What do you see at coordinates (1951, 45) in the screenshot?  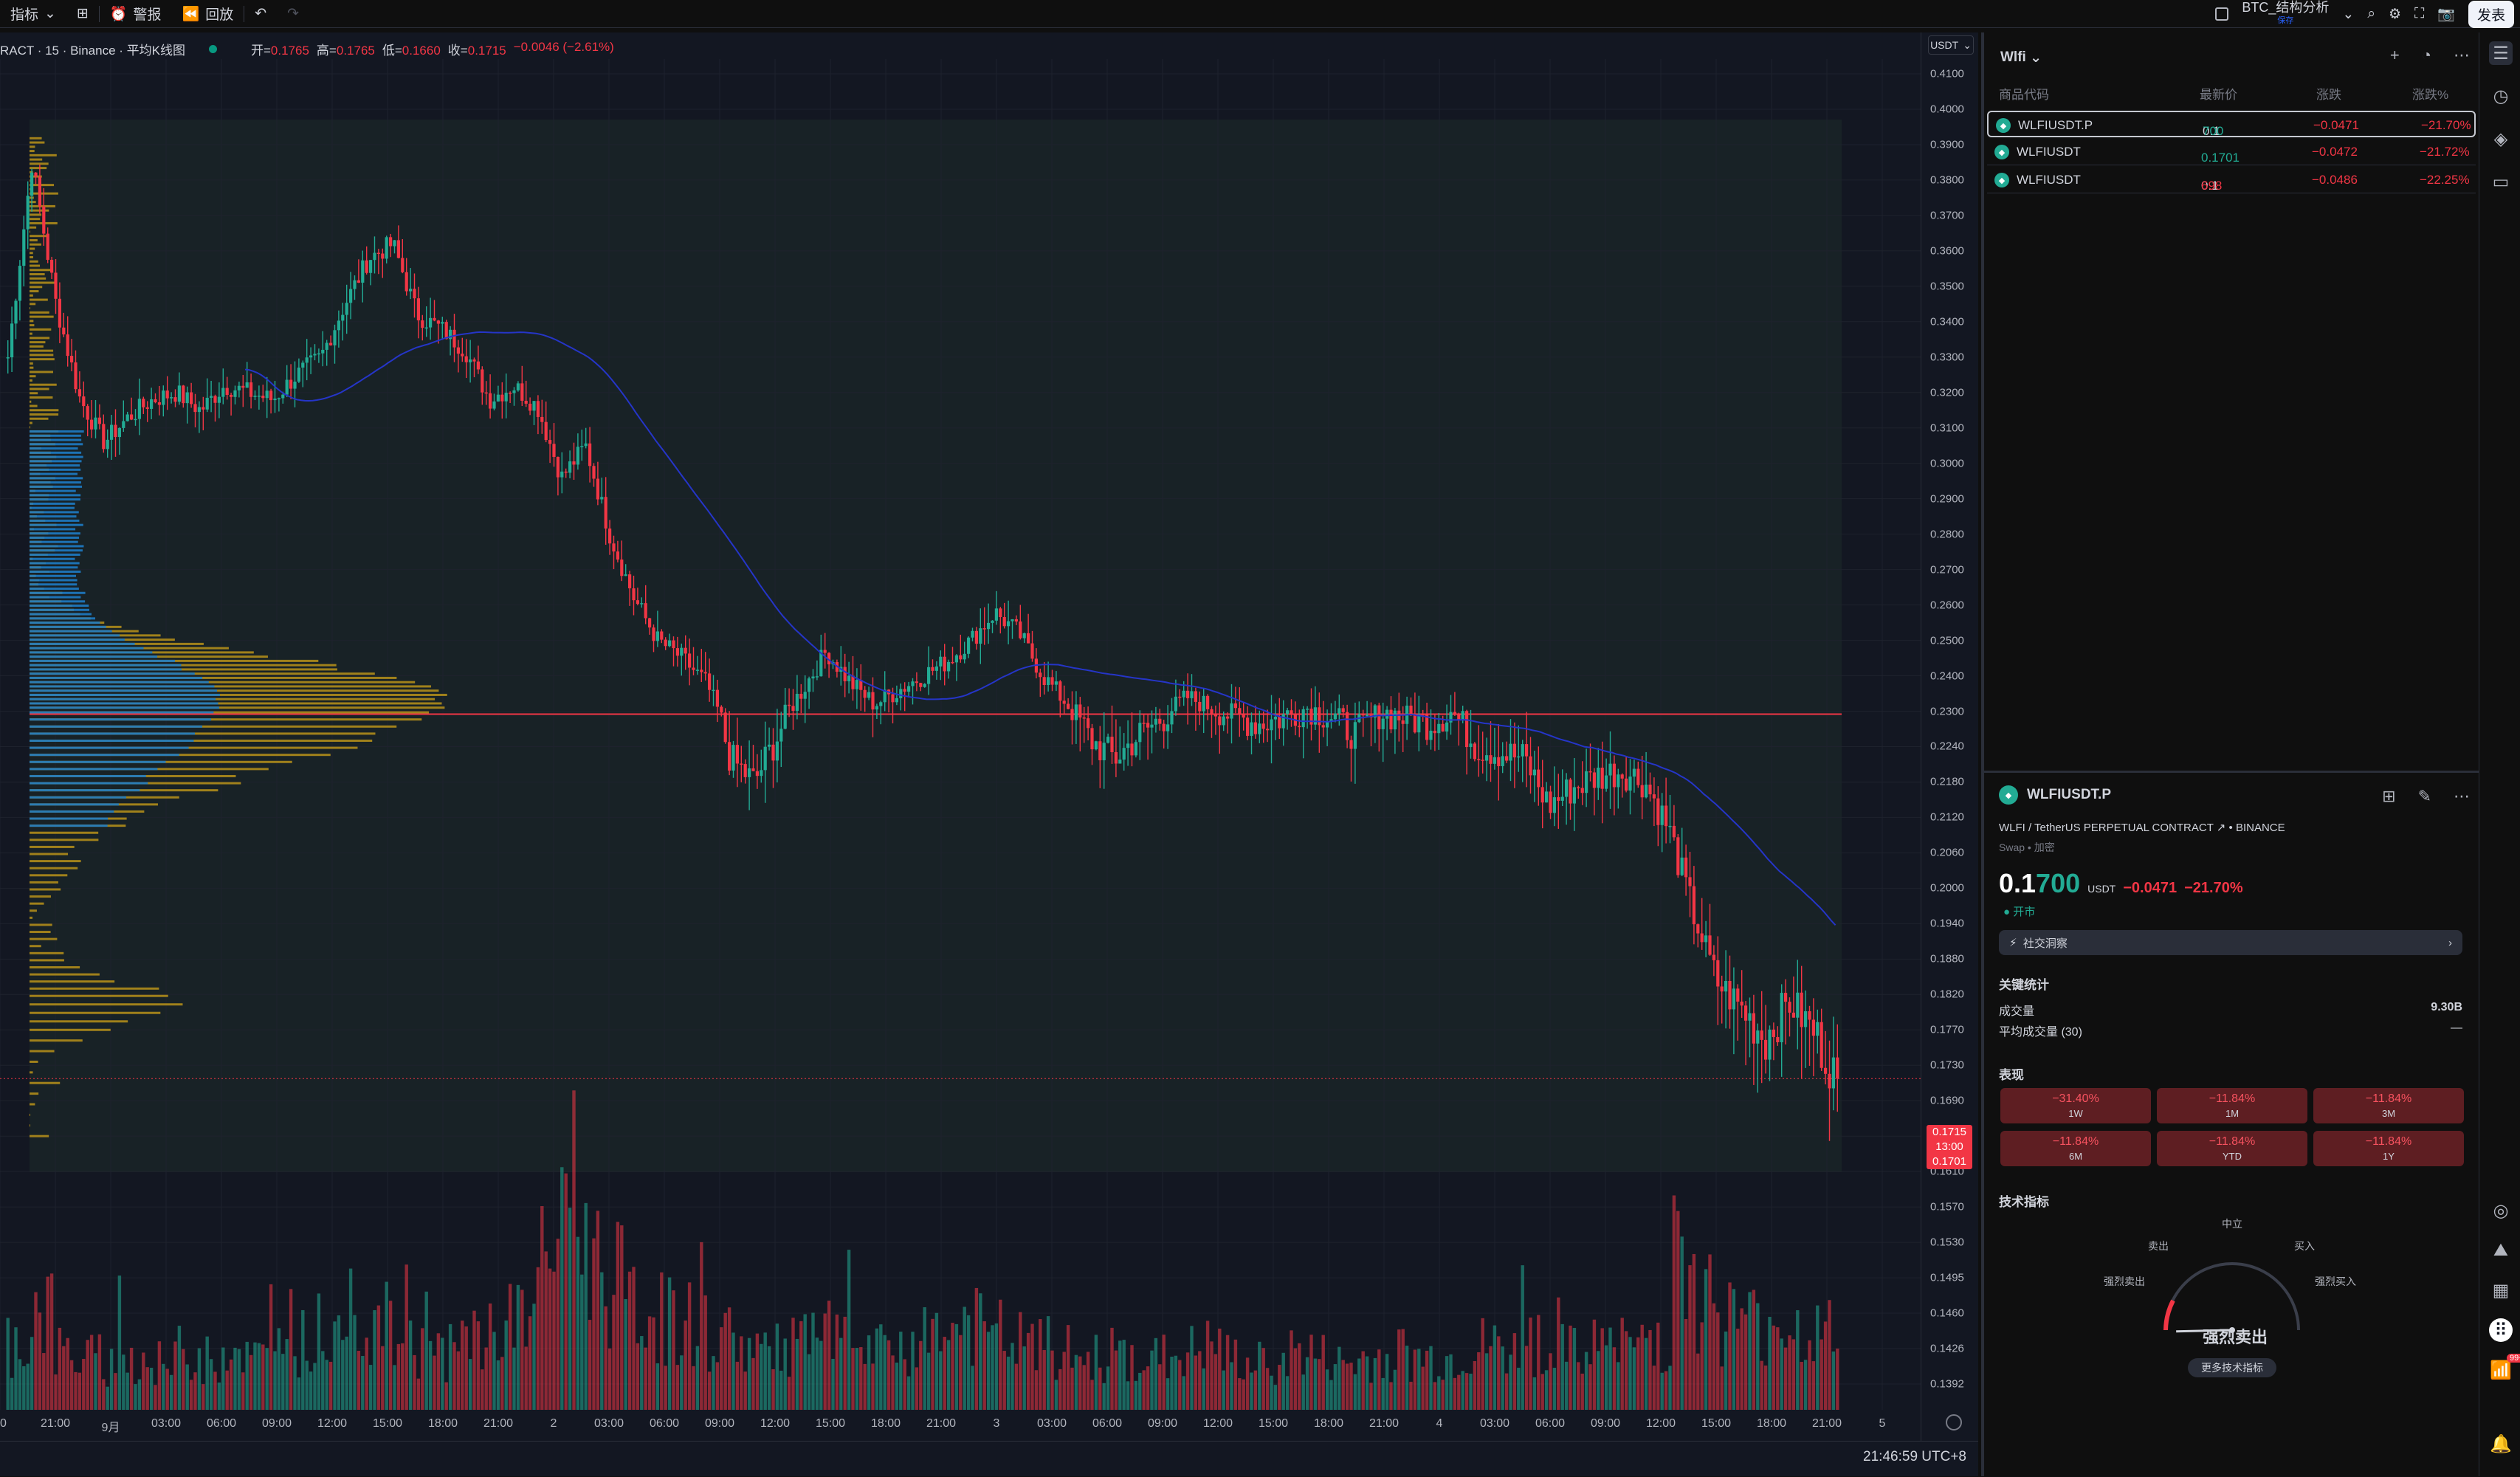 I see `currency-selector: USDT ⌄` at bounding box center [1951, 45].